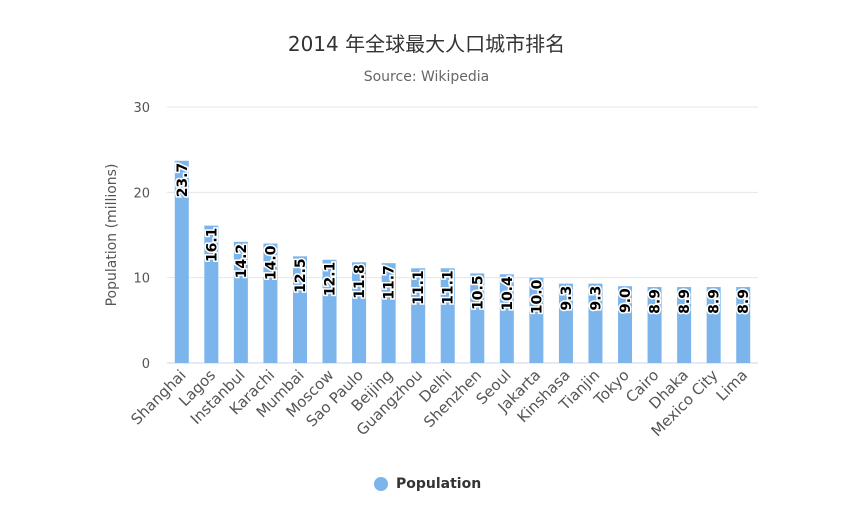 The width and height of the screenshot is (853, 515). What do you see at coordinates (212, 245) in the screenshot?
I see `data-label: 16.1` at bounding box center [212, 245].